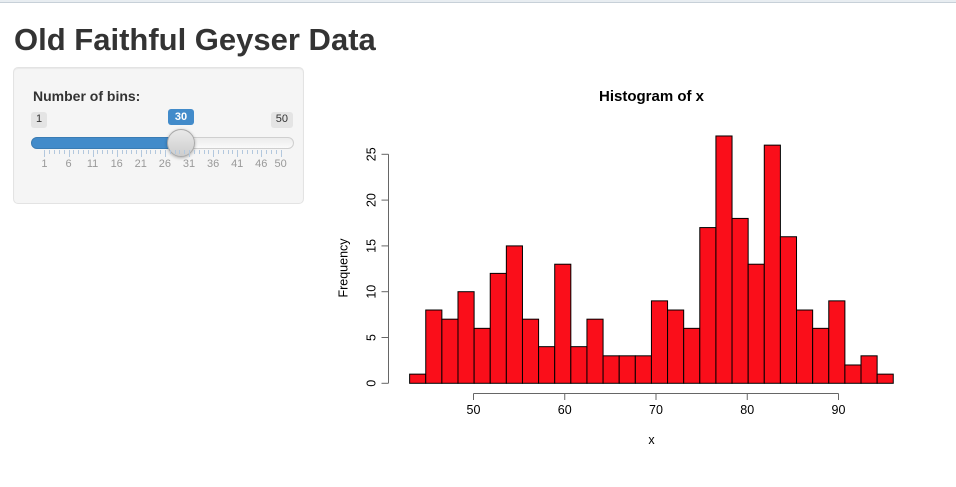 This screenshot has width=956, height=487. What do you see at coordinates (651, 440) in the screenshot?
I see `x-axis-label: x` at bounding box center [651, 440].